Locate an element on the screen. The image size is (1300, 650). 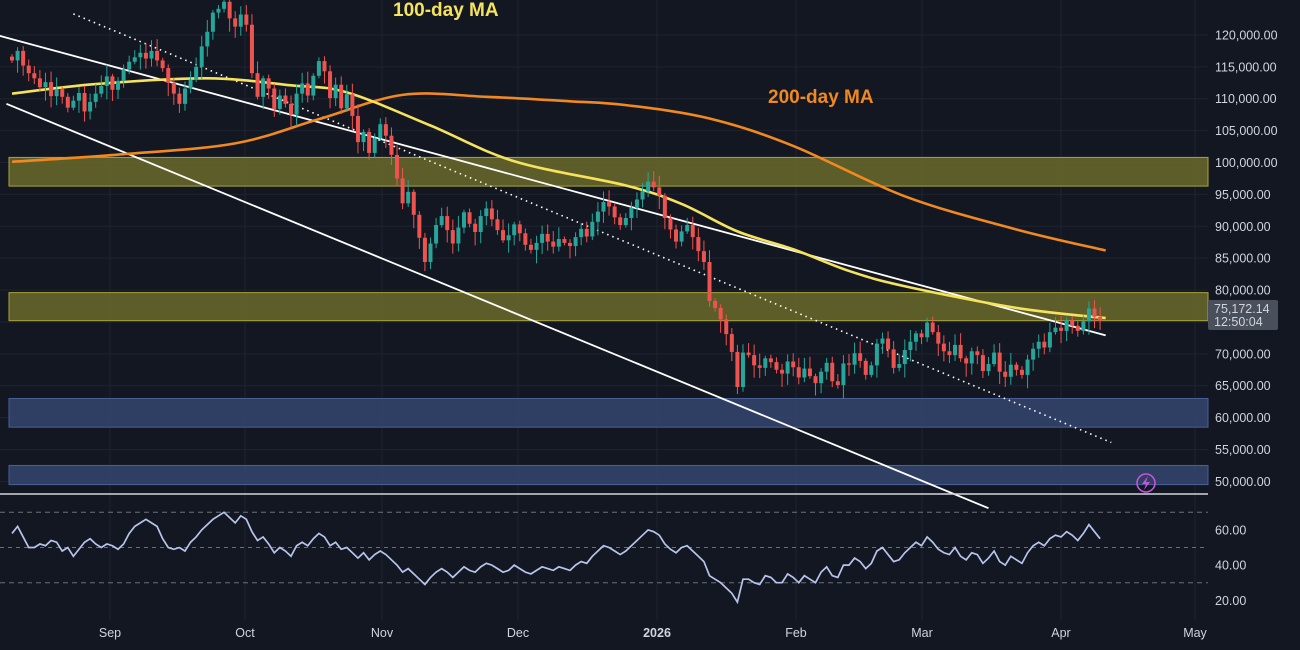
price-axis-label: 60,000.00 is located at coordinates (1243, 418).